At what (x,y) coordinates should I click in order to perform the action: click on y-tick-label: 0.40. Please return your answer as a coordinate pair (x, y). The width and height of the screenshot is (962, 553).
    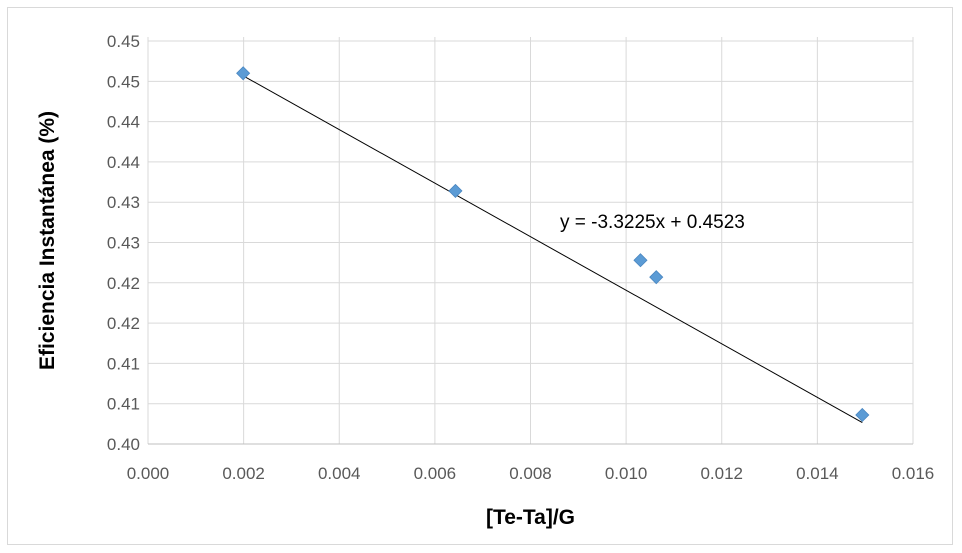
    Looking at the image, I should click on (123, 444).